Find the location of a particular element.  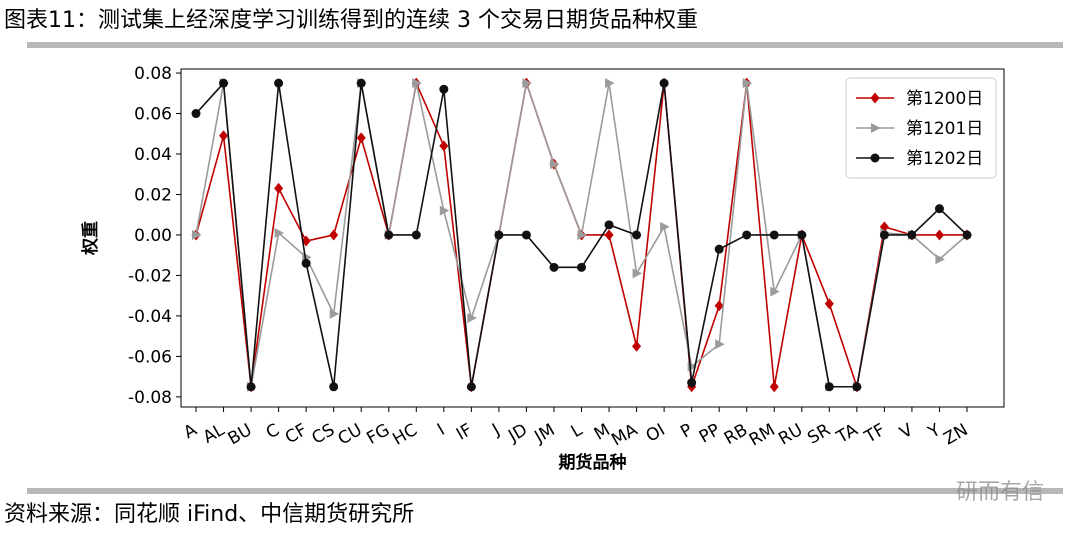

x-tick-label: TF is located at coordinates (875, 434).